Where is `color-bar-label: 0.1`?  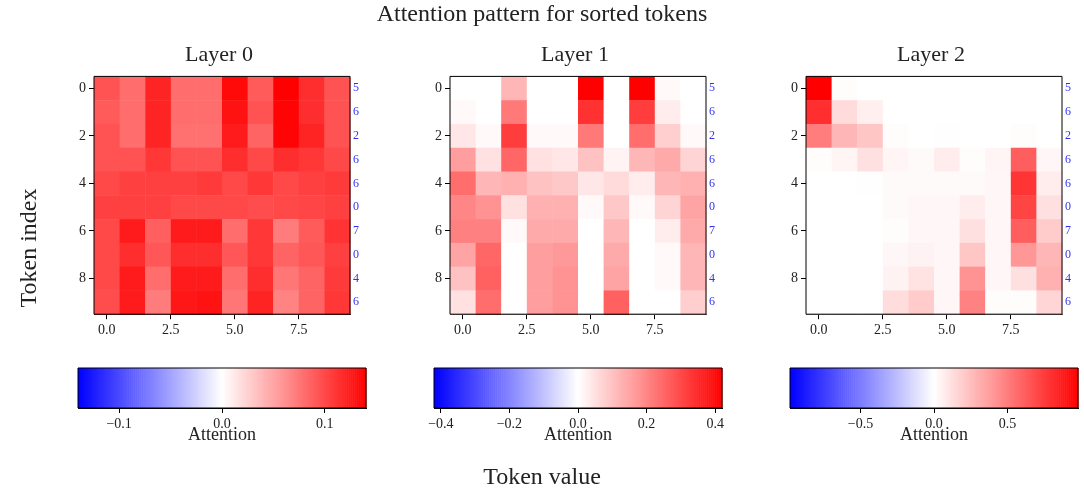 color-bar-label: 0.1 is located at coordinates (325, 424).